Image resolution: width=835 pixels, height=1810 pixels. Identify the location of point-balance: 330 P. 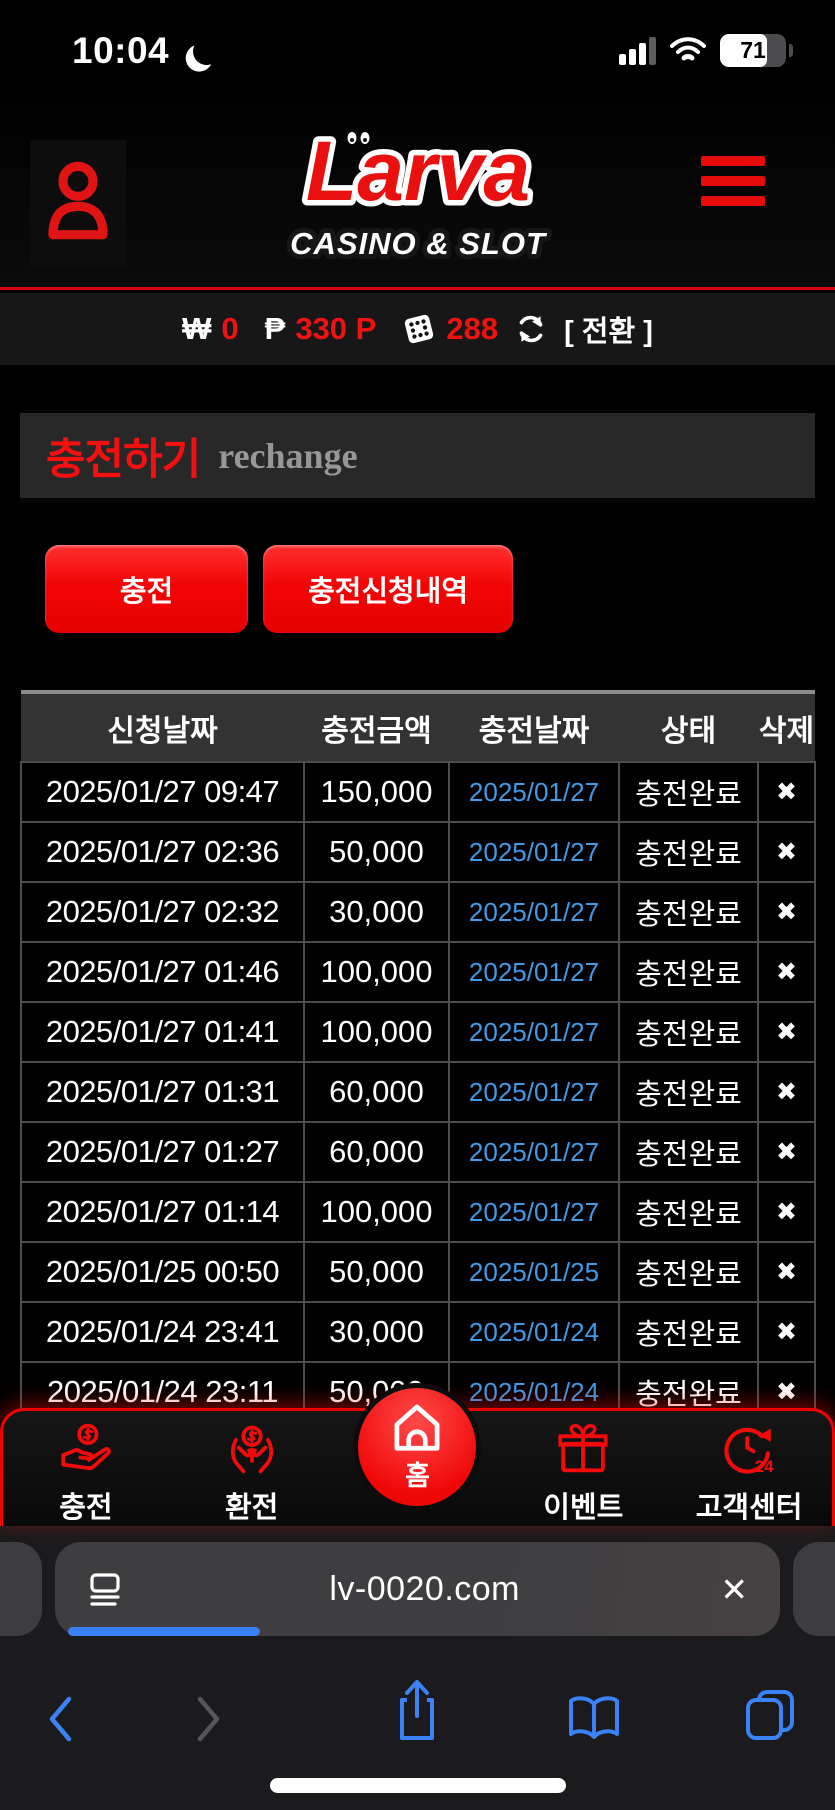
(336, 328).